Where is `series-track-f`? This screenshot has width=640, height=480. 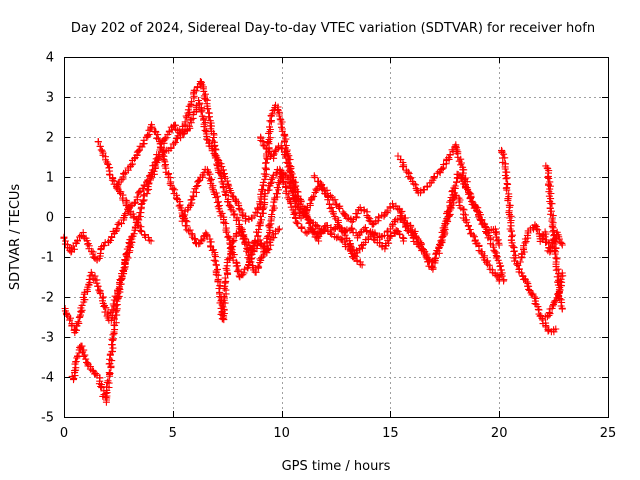 series-track-f is located at coordinates (293, 223).